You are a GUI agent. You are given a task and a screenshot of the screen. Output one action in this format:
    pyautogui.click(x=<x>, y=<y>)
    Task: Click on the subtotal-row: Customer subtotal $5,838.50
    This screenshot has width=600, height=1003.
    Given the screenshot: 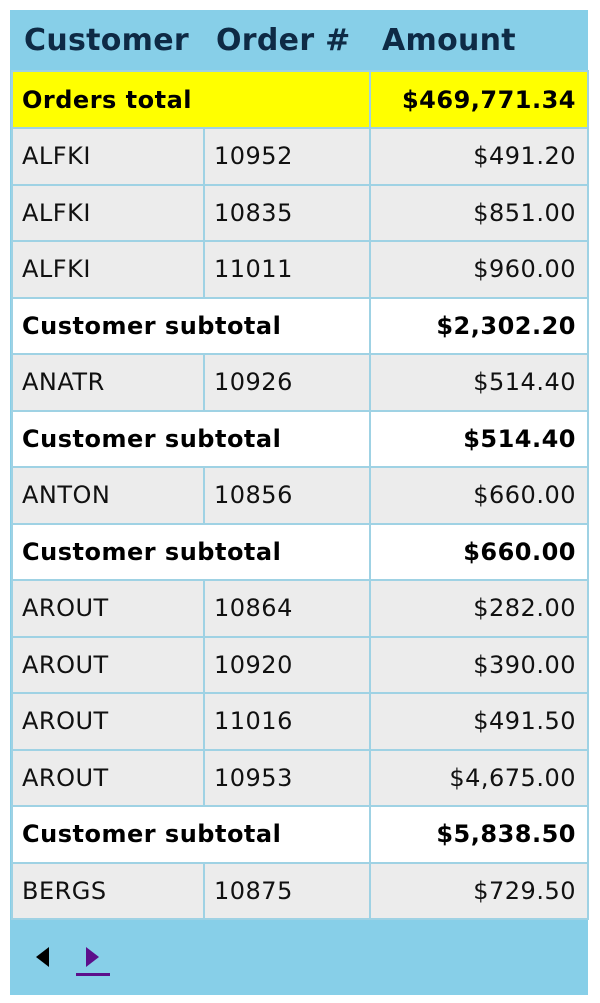 What is the action you would take?
    pyautogui.click(x=300, y=834)
    